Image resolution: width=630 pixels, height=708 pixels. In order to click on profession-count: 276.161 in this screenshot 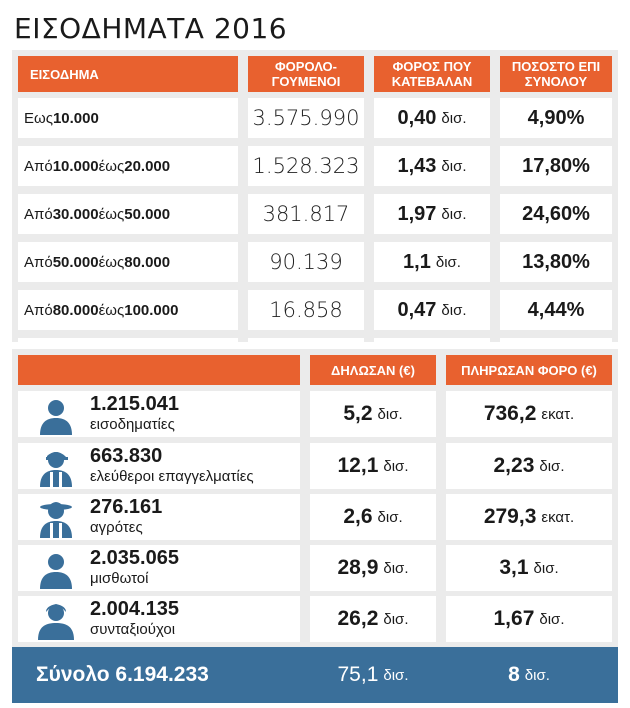, I will do `click(126, 507)`.